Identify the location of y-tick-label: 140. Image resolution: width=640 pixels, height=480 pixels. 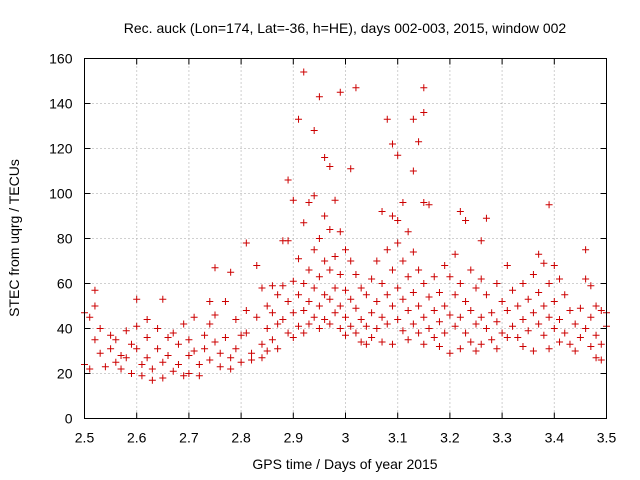
(61, 104).